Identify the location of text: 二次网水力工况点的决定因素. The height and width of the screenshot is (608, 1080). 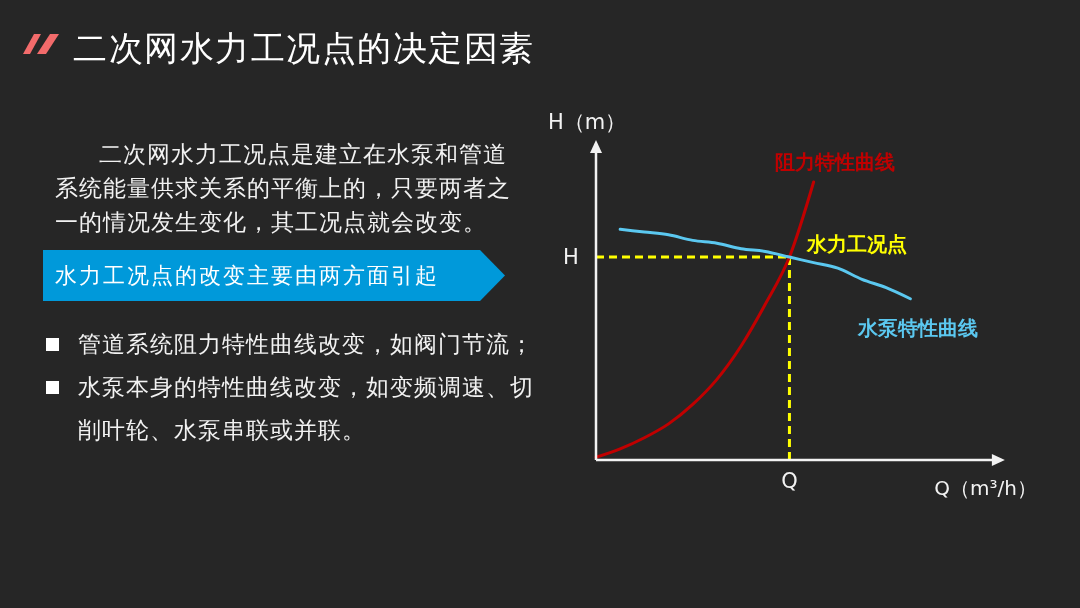
(304, 48).